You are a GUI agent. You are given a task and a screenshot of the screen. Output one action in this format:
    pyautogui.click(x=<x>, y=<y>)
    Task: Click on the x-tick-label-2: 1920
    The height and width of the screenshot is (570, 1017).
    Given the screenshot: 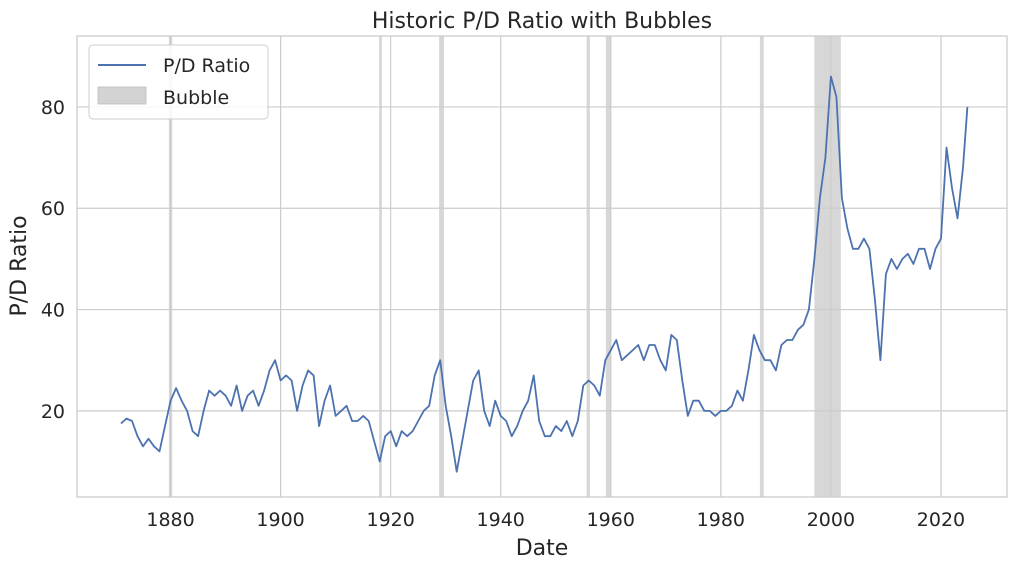 What is the action you would take?
    pyautogui.click(x=390, y=520)
    